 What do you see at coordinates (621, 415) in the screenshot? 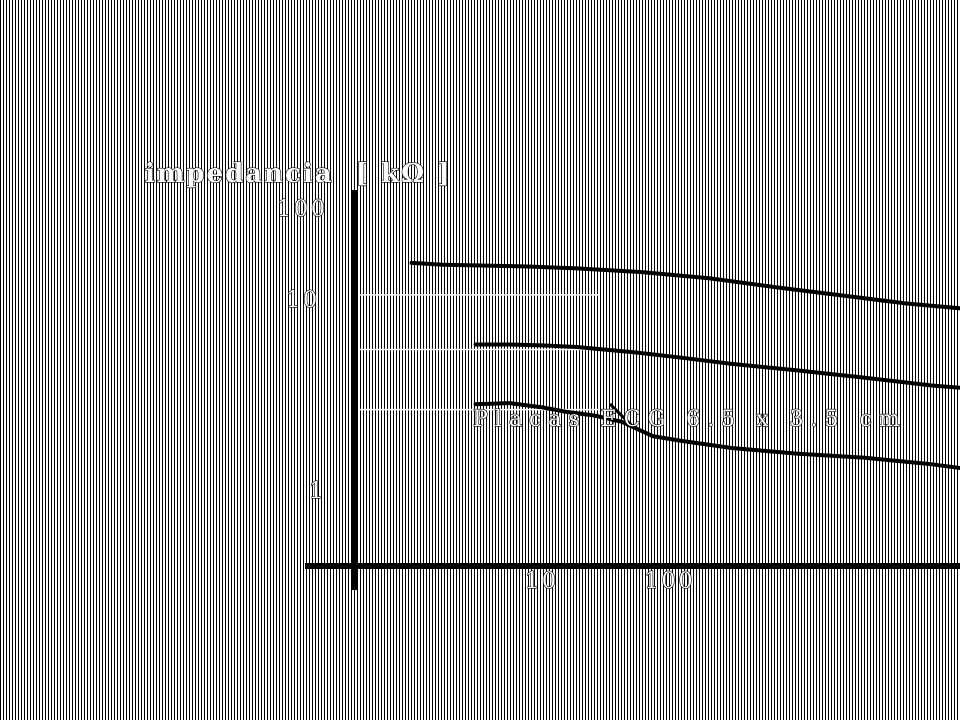
I see `annotation-leader-line` at bounding box center [621, 415].